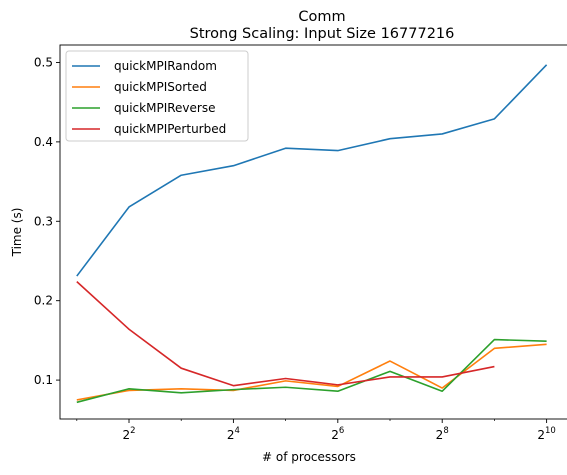  What do you see at coordinates (170, 129) in the screenshot?
I see `legend-label: quickMPIPerturbed` at bounding box center [170, 129].